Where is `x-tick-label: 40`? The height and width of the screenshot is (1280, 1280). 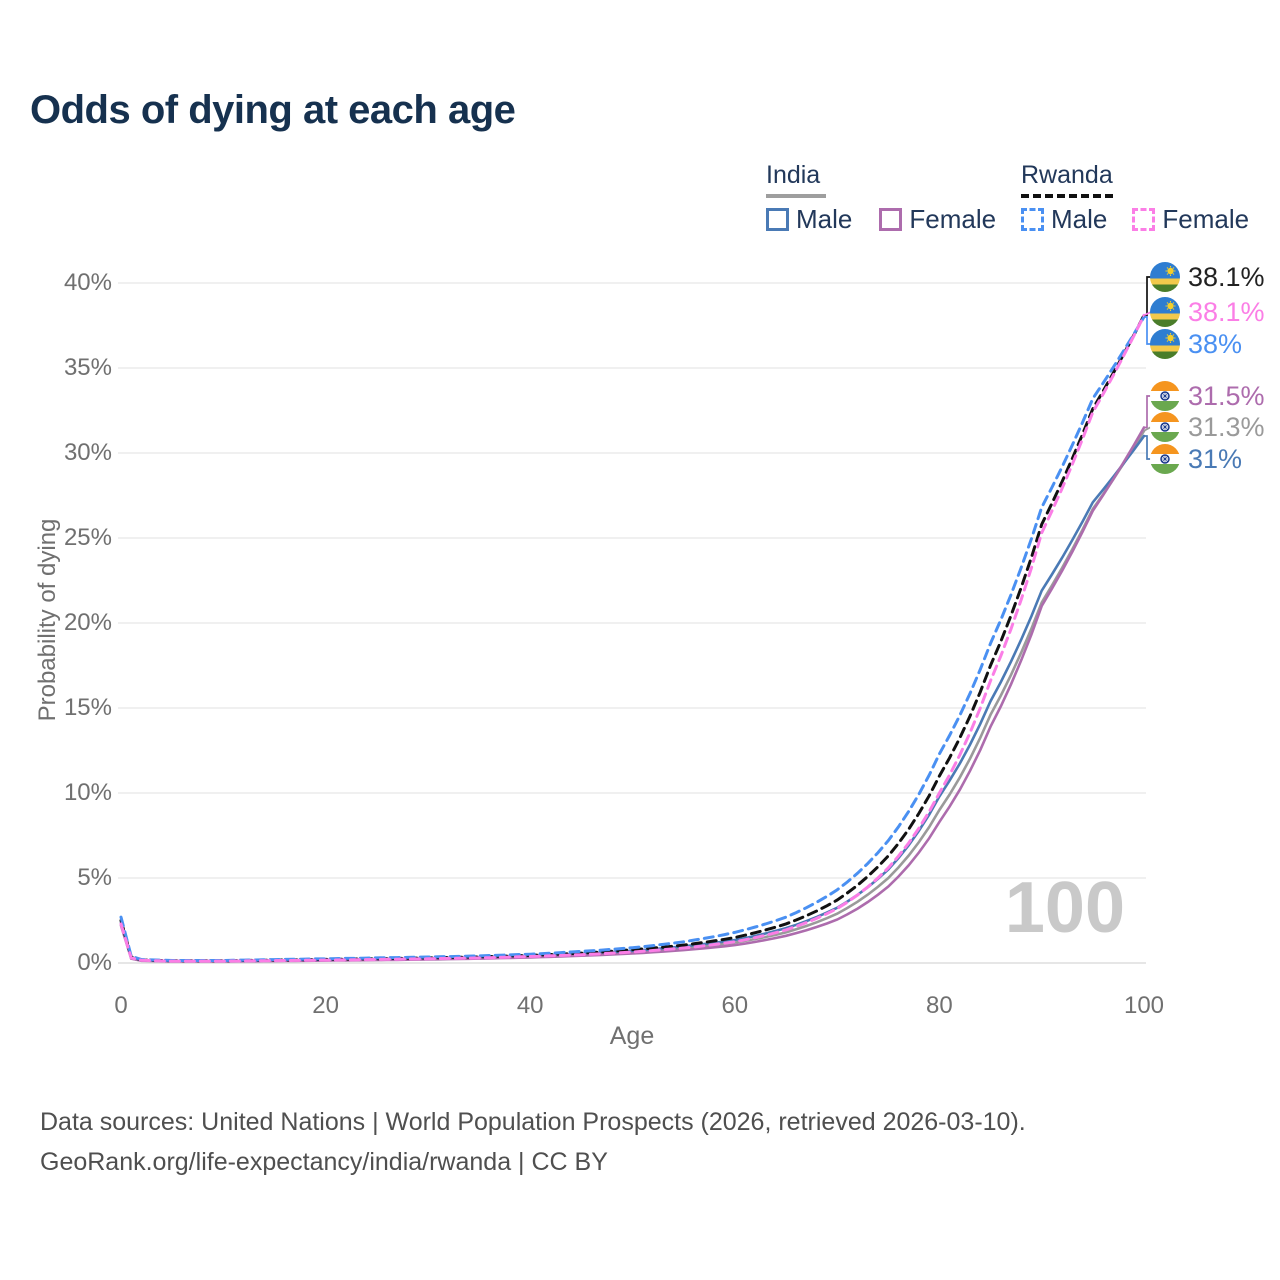
x-tick-label: 40 is located at coordinates (530, 1005).